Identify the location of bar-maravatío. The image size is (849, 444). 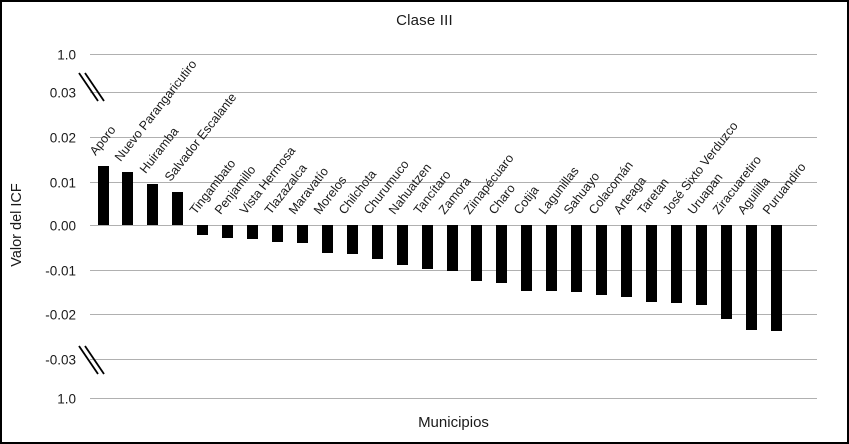
(302, 234).